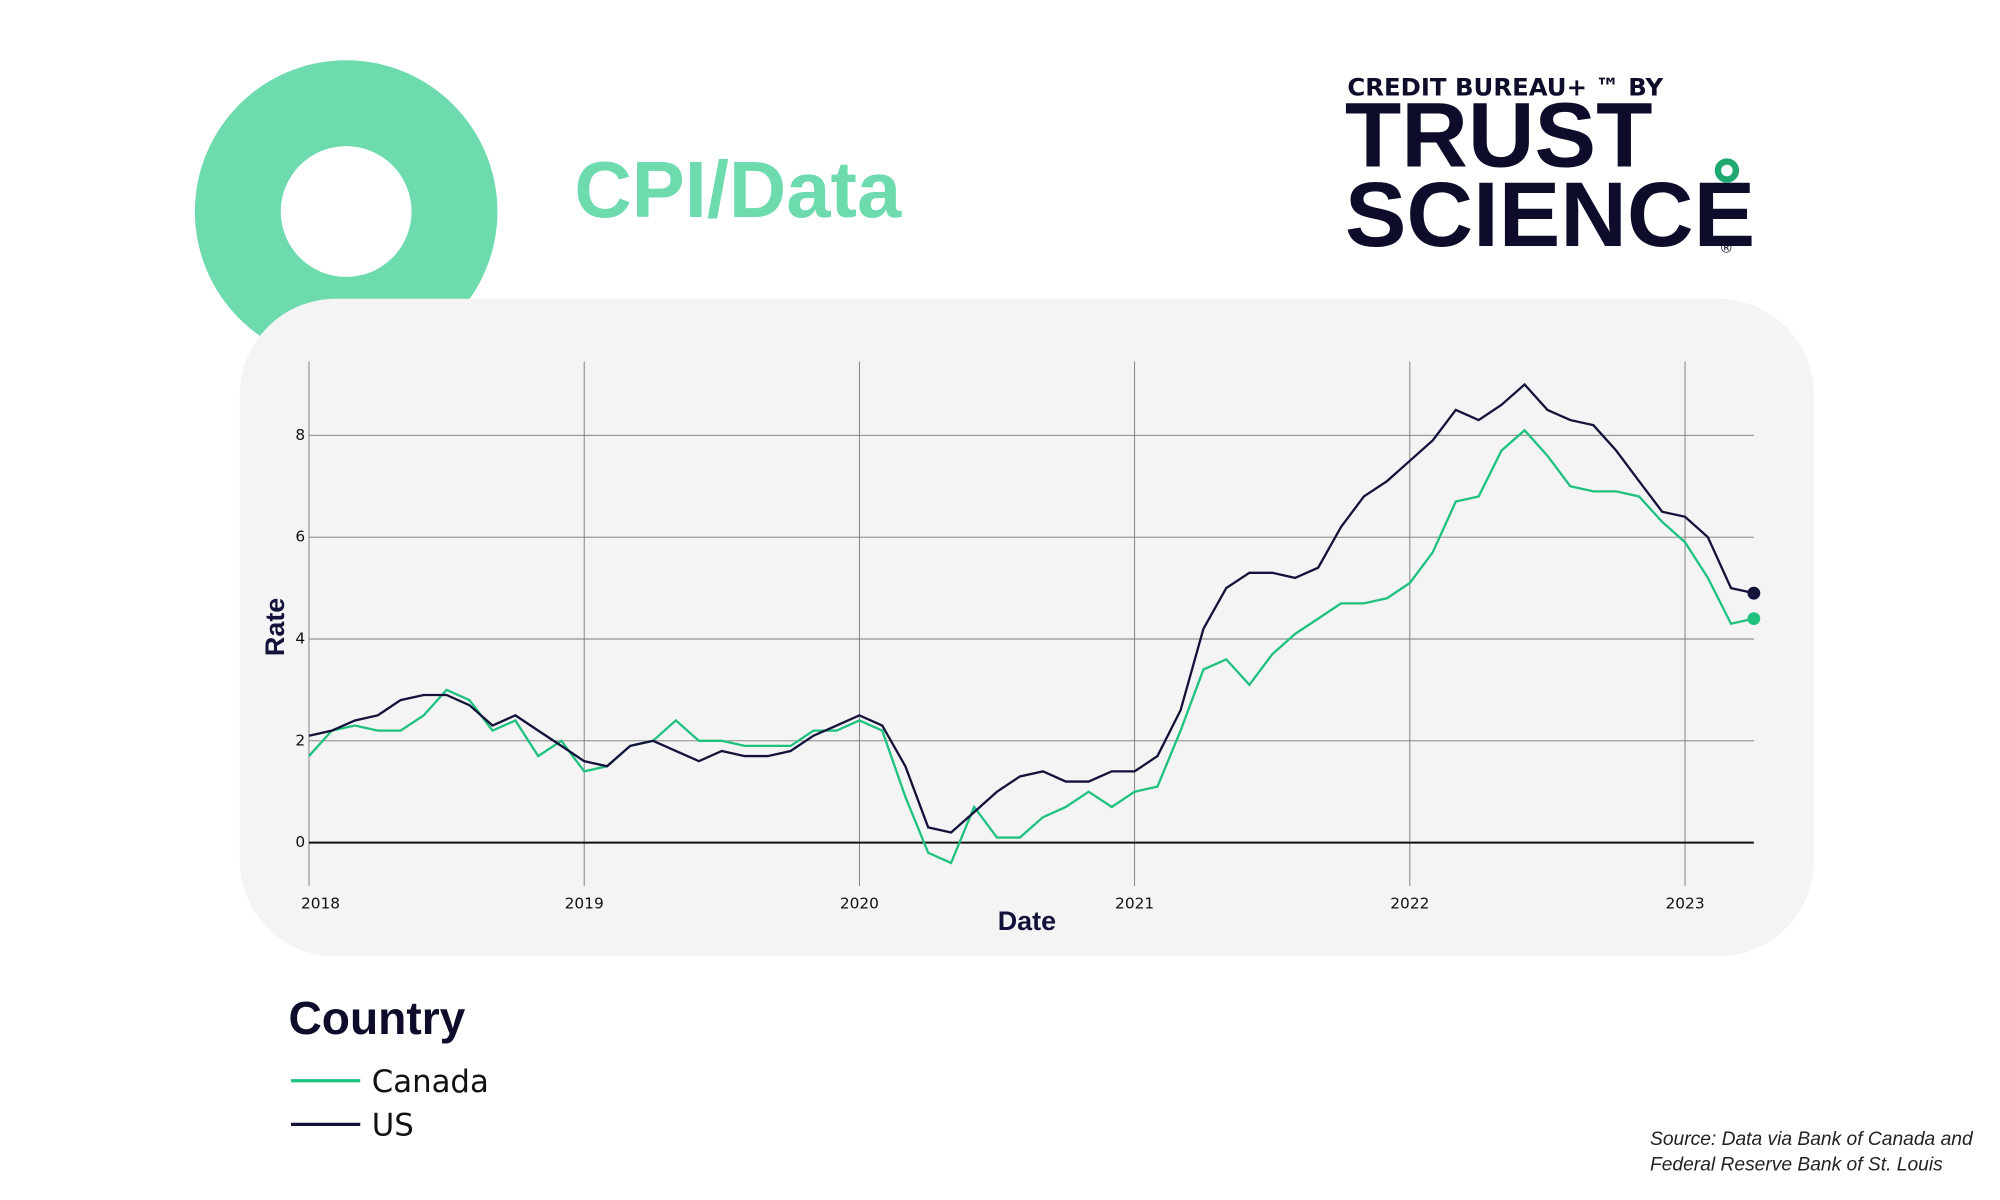 This screenshot has width=2000, height=1200. Describe the element at coordinates (393, 1125) in the screenshot. I see `legend-label: US` at that location.